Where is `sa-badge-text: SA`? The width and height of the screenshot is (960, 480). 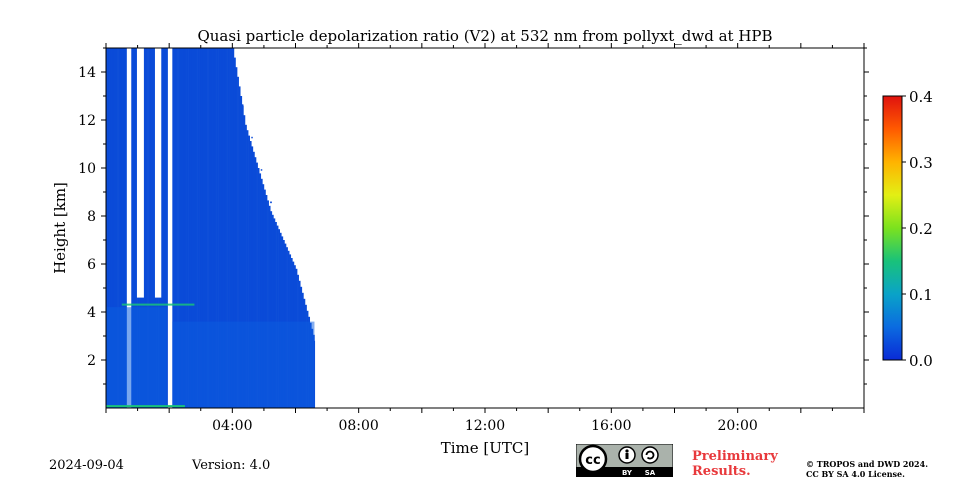 sa-badge-text: SA is located at coordinates (650, 473).